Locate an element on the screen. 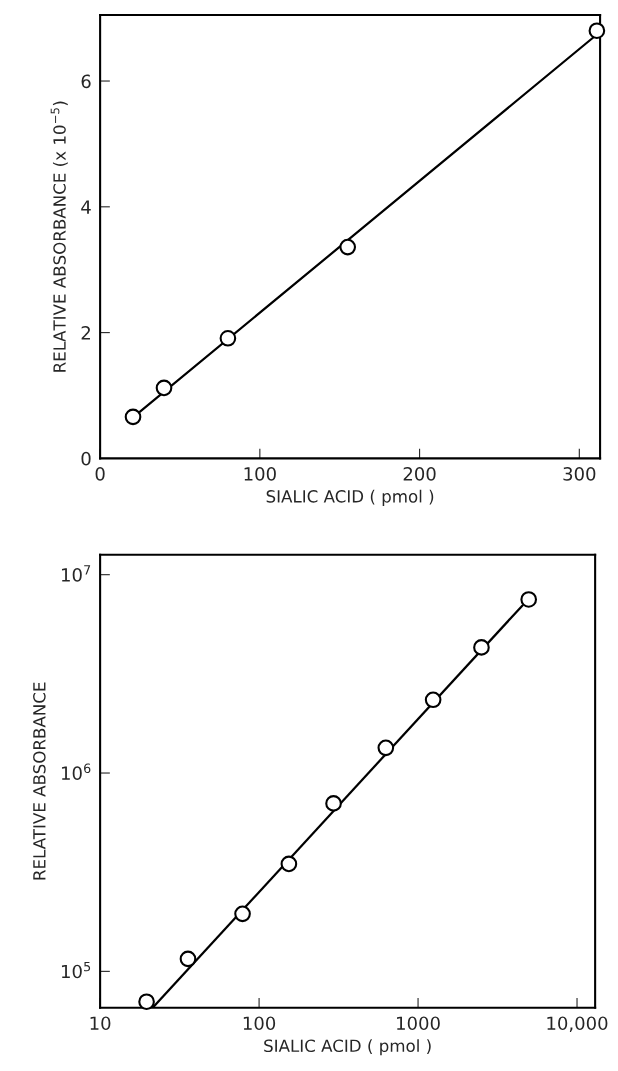 This screenshot has width=618, height=1071. y-tick-label: 4 is located at coordinates (86, 207).